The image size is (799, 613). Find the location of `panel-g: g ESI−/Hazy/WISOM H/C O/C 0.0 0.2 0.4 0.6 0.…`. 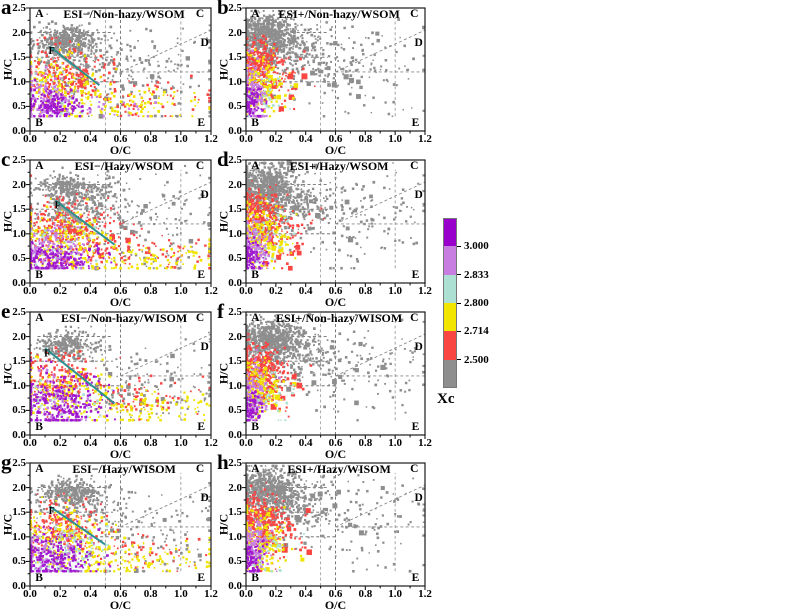

panel-g: g ESI−/Hazy/WISOM H/C O/C 0.0 0.2 0.4 0.6 0.… is located at coordinates (110, 532).